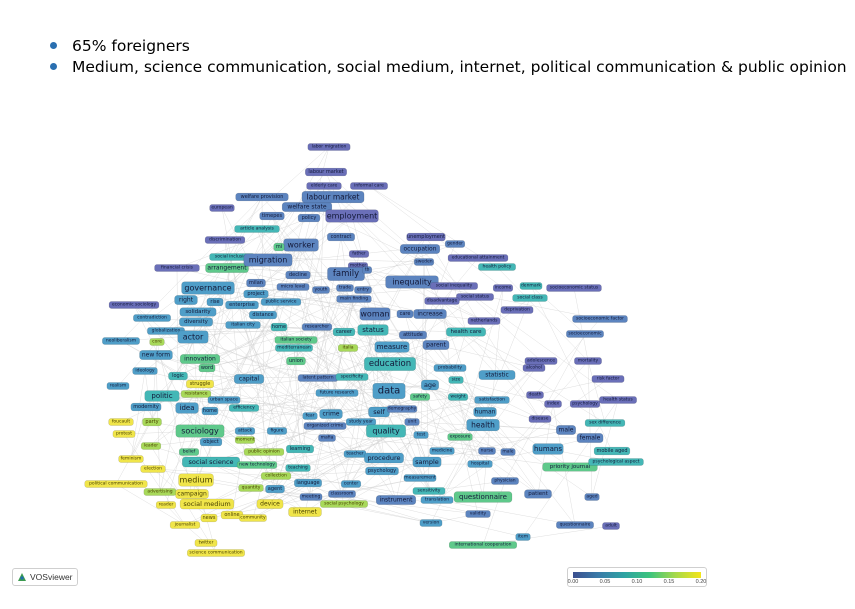  What do you see at coordinates (574, 288) in the screenshot?
I see `term-node: socioeconomic status` at bounding box center [574, 288].